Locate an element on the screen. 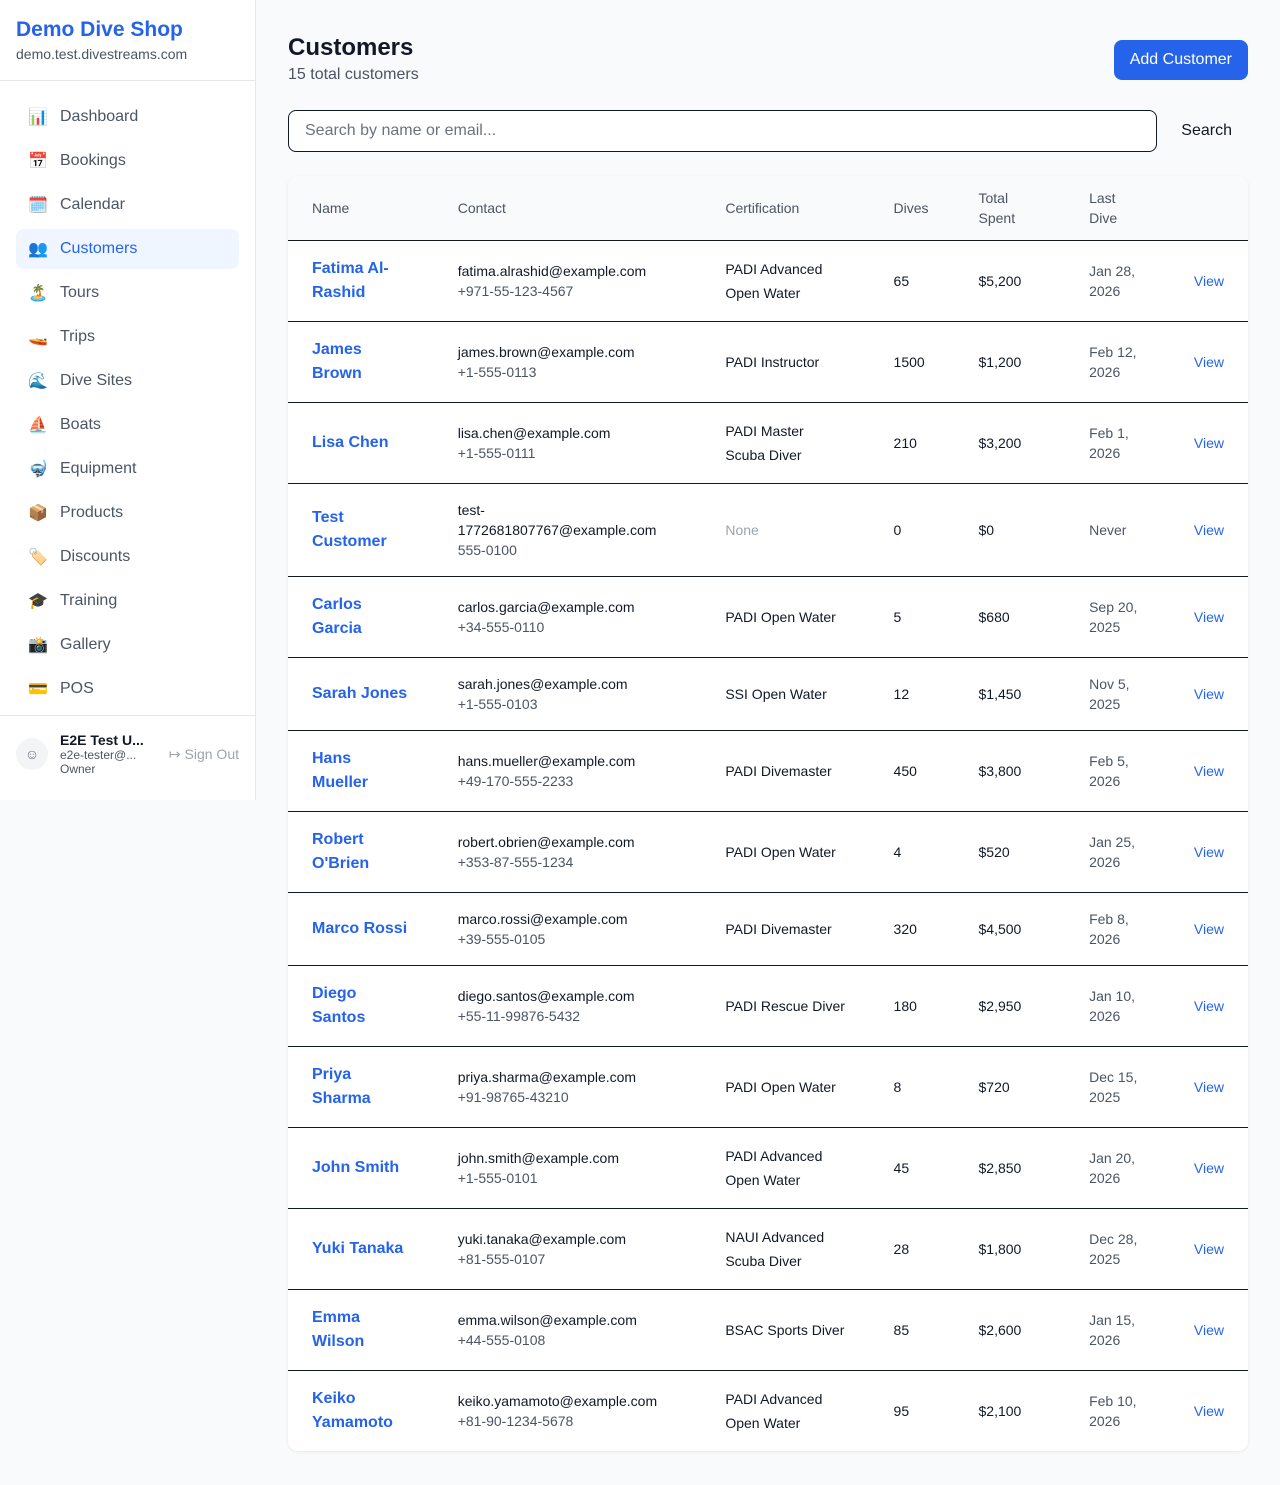 Image resolution: width=1280 pixels, height=1485 pixels. customer-email: priya.sharma@example.com is located at coordinates (547, 1076).